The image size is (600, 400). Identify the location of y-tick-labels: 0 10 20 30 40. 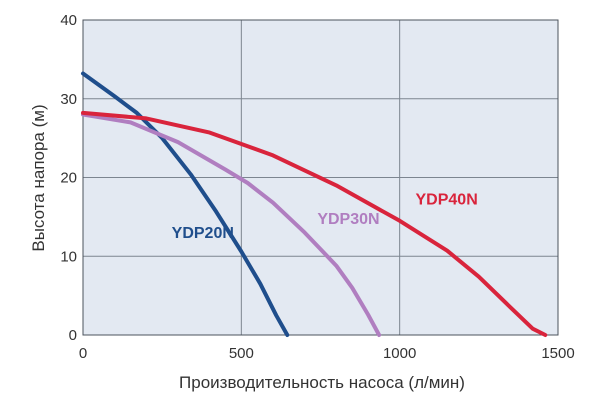
(68, 178).